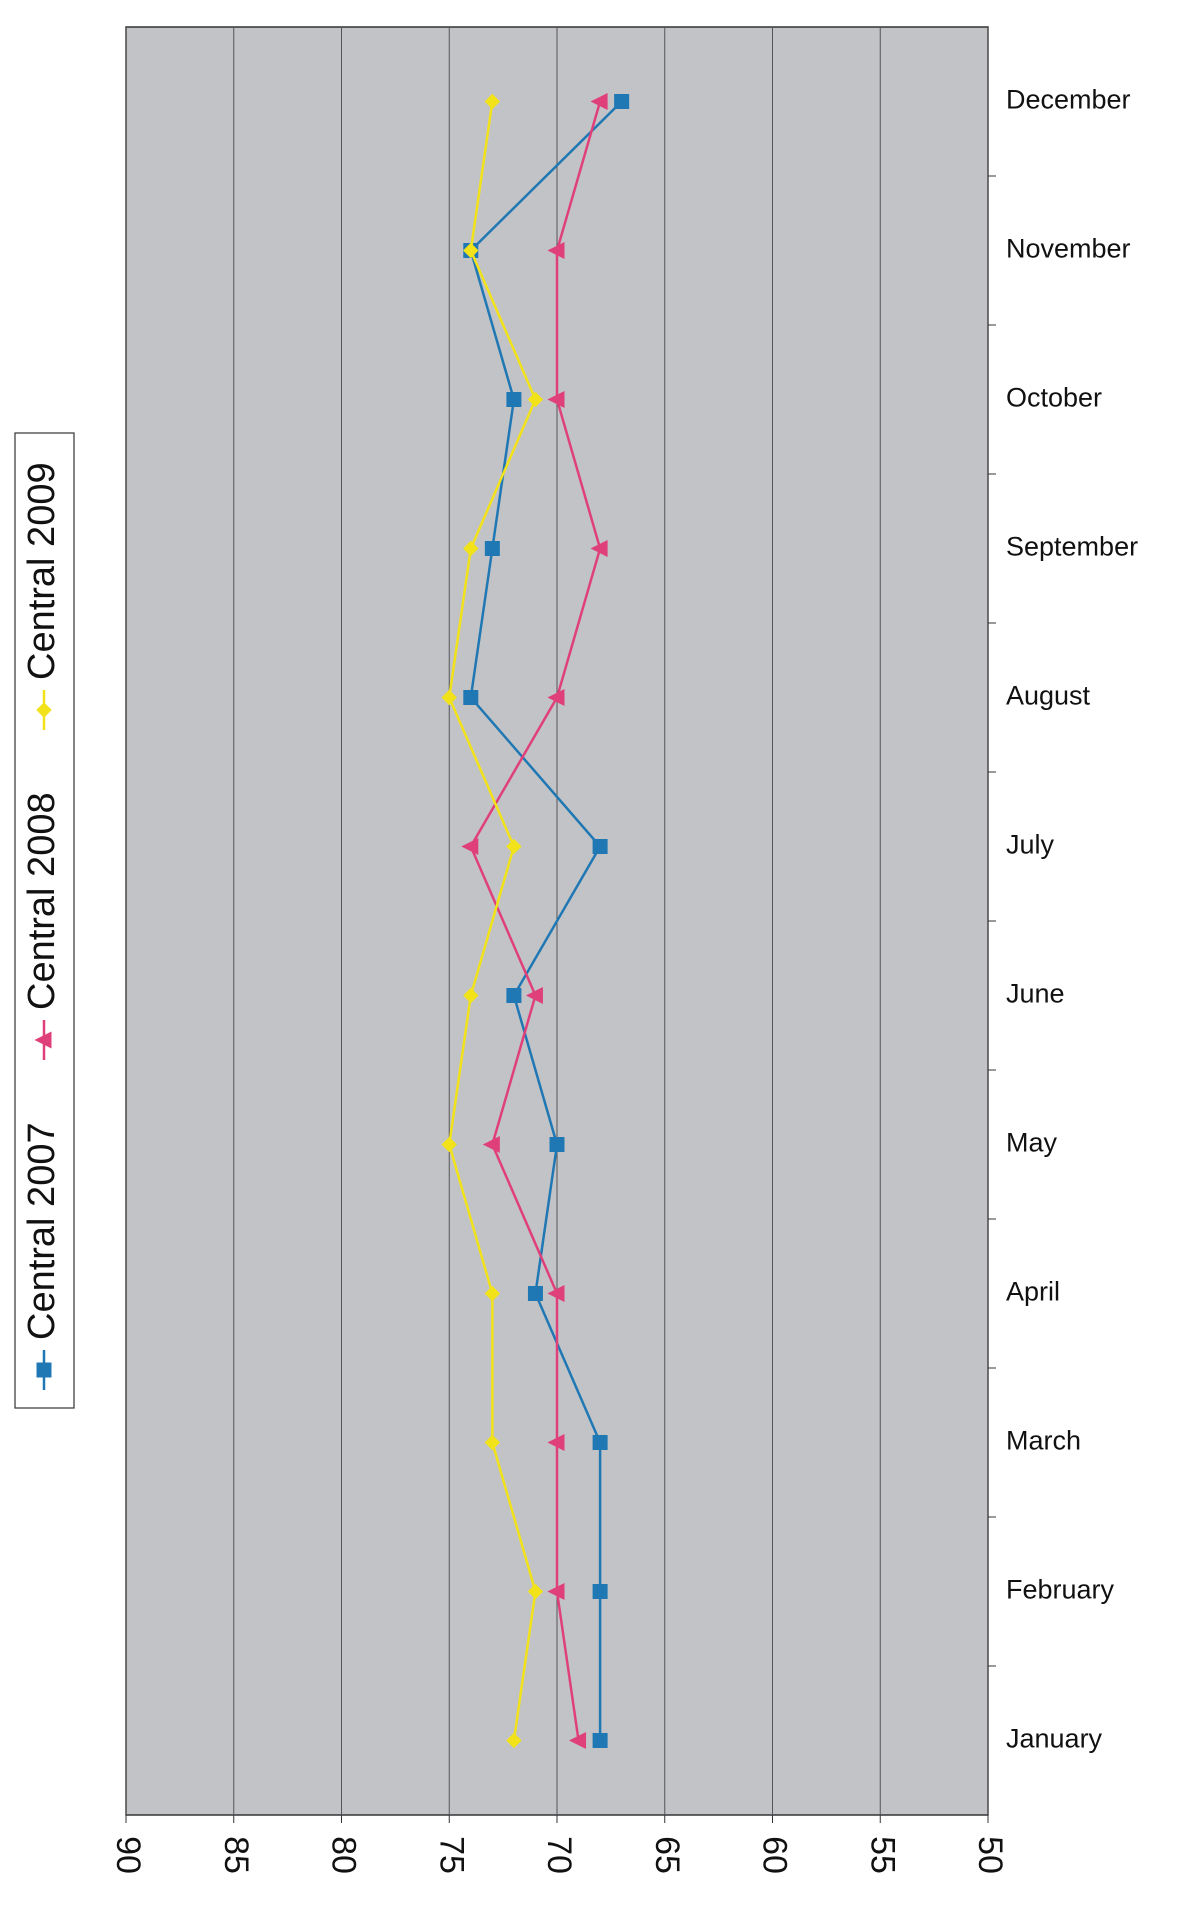 This screenshot has width=1187, height=1932. What do you see at coordinates (1068, 249) in the screenshot?
I see `x-tick-label: November` at bounding box center [1068, 249].